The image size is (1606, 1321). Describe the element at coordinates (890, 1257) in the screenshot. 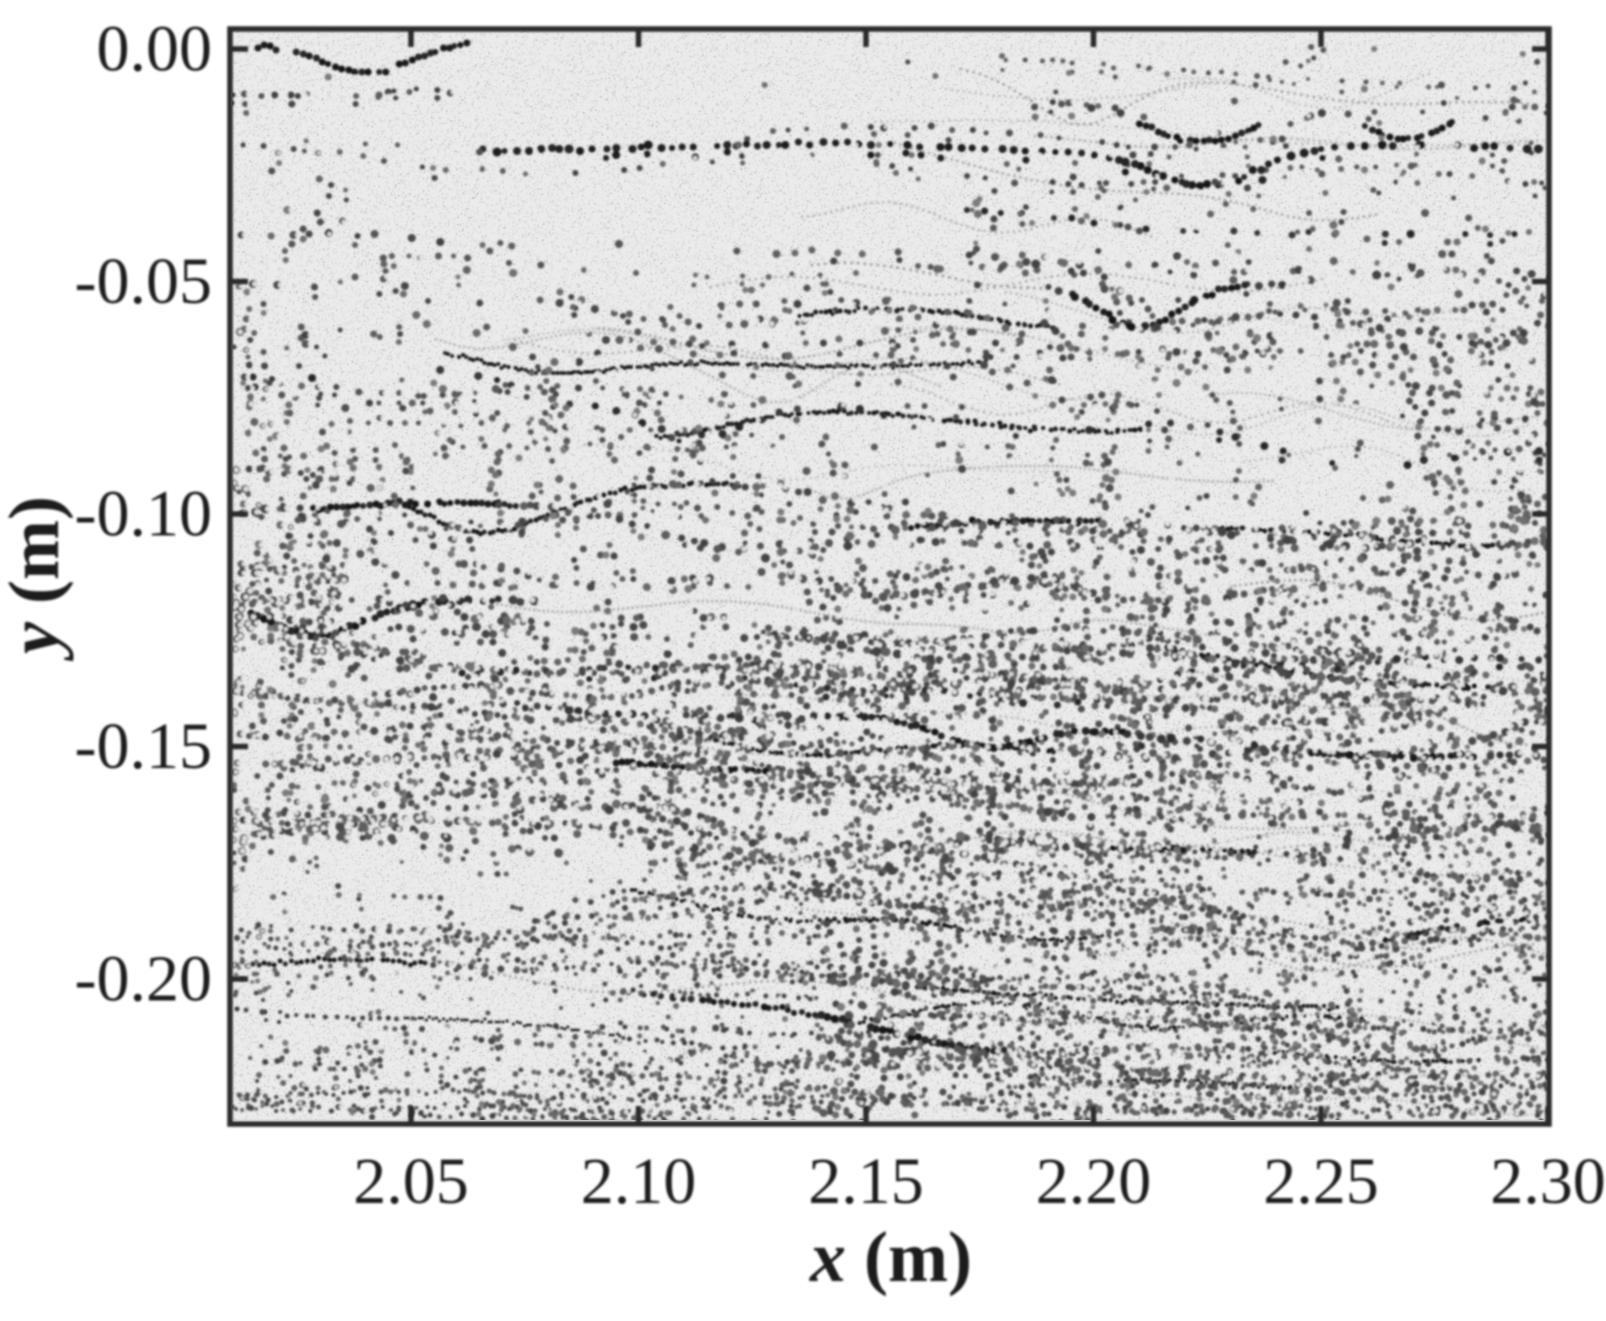

I see `svg-text: x (m)` at that location.